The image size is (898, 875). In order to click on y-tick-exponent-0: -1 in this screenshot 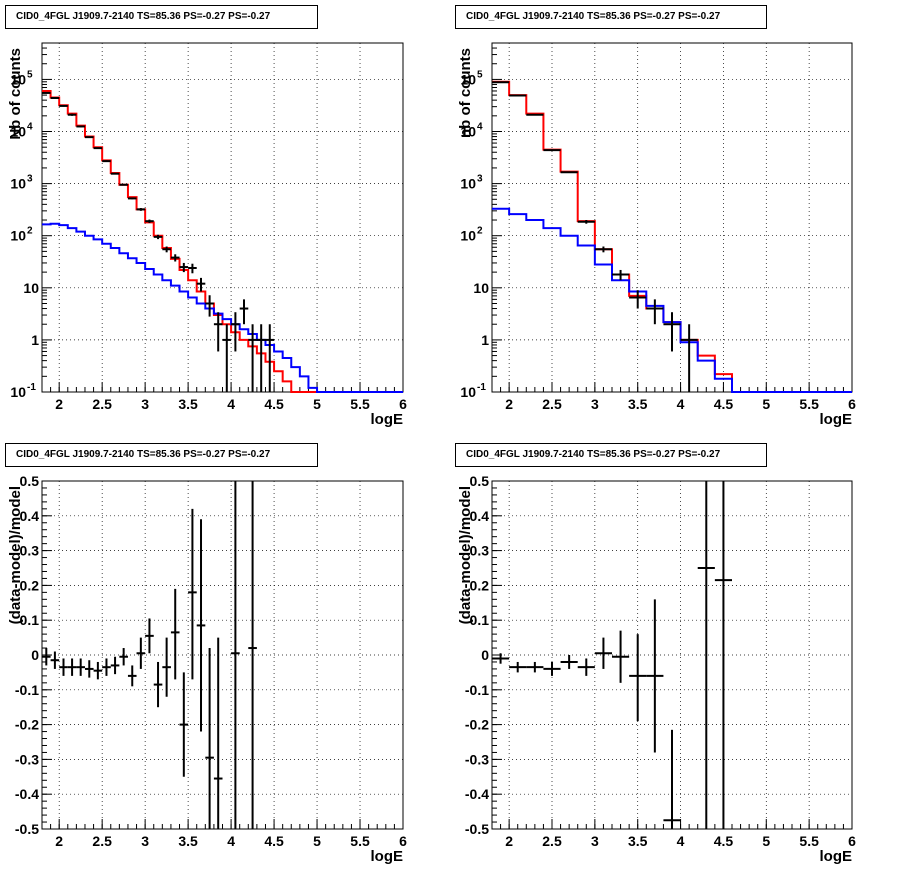, I will do `click(31, 387)`.